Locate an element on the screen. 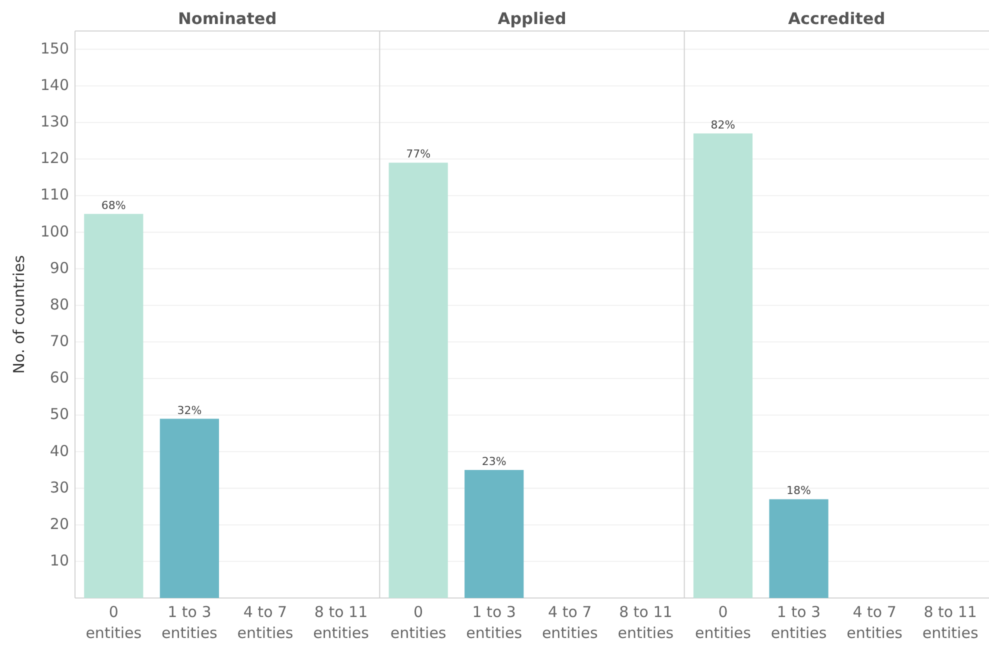  y-tick-label: 80 is located at coordinates (59, 304).